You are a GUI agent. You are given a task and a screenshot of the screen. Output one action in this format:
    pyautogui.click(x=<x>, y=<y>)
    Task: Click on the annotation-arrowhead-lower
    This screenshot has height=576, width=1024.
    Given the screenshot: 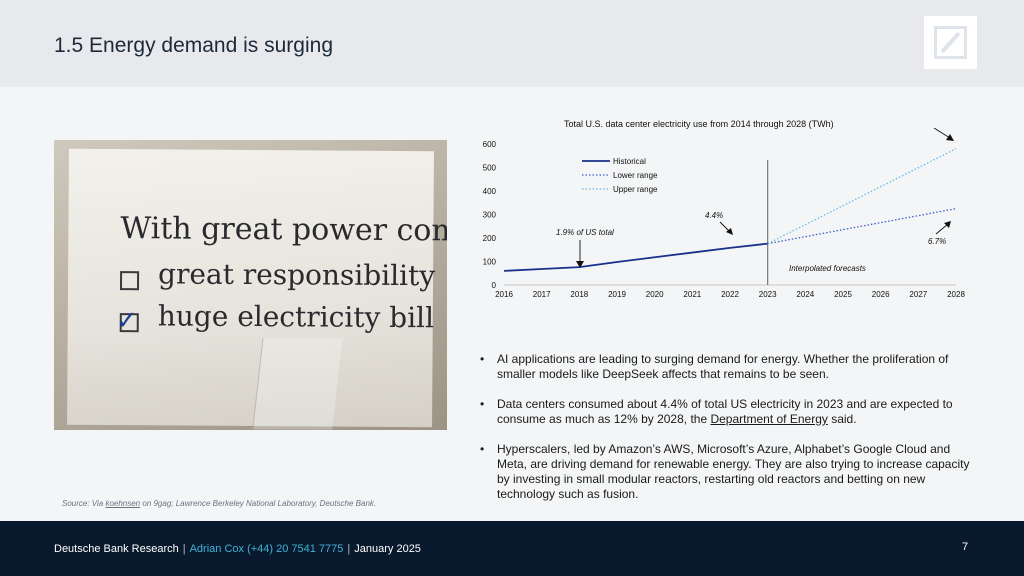 What is the action you would take?
    pyautogui.click(x=947, y=224)
    